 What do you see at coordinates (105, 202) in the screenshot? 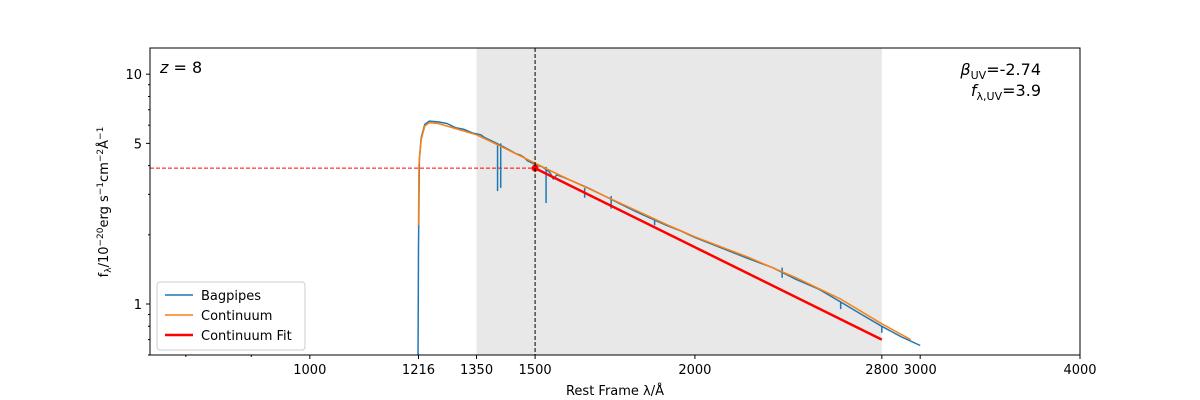
I see `y-axis-label: fλ/10−20erg s−1cm−2Å−1` at bounding box center [105, 202].